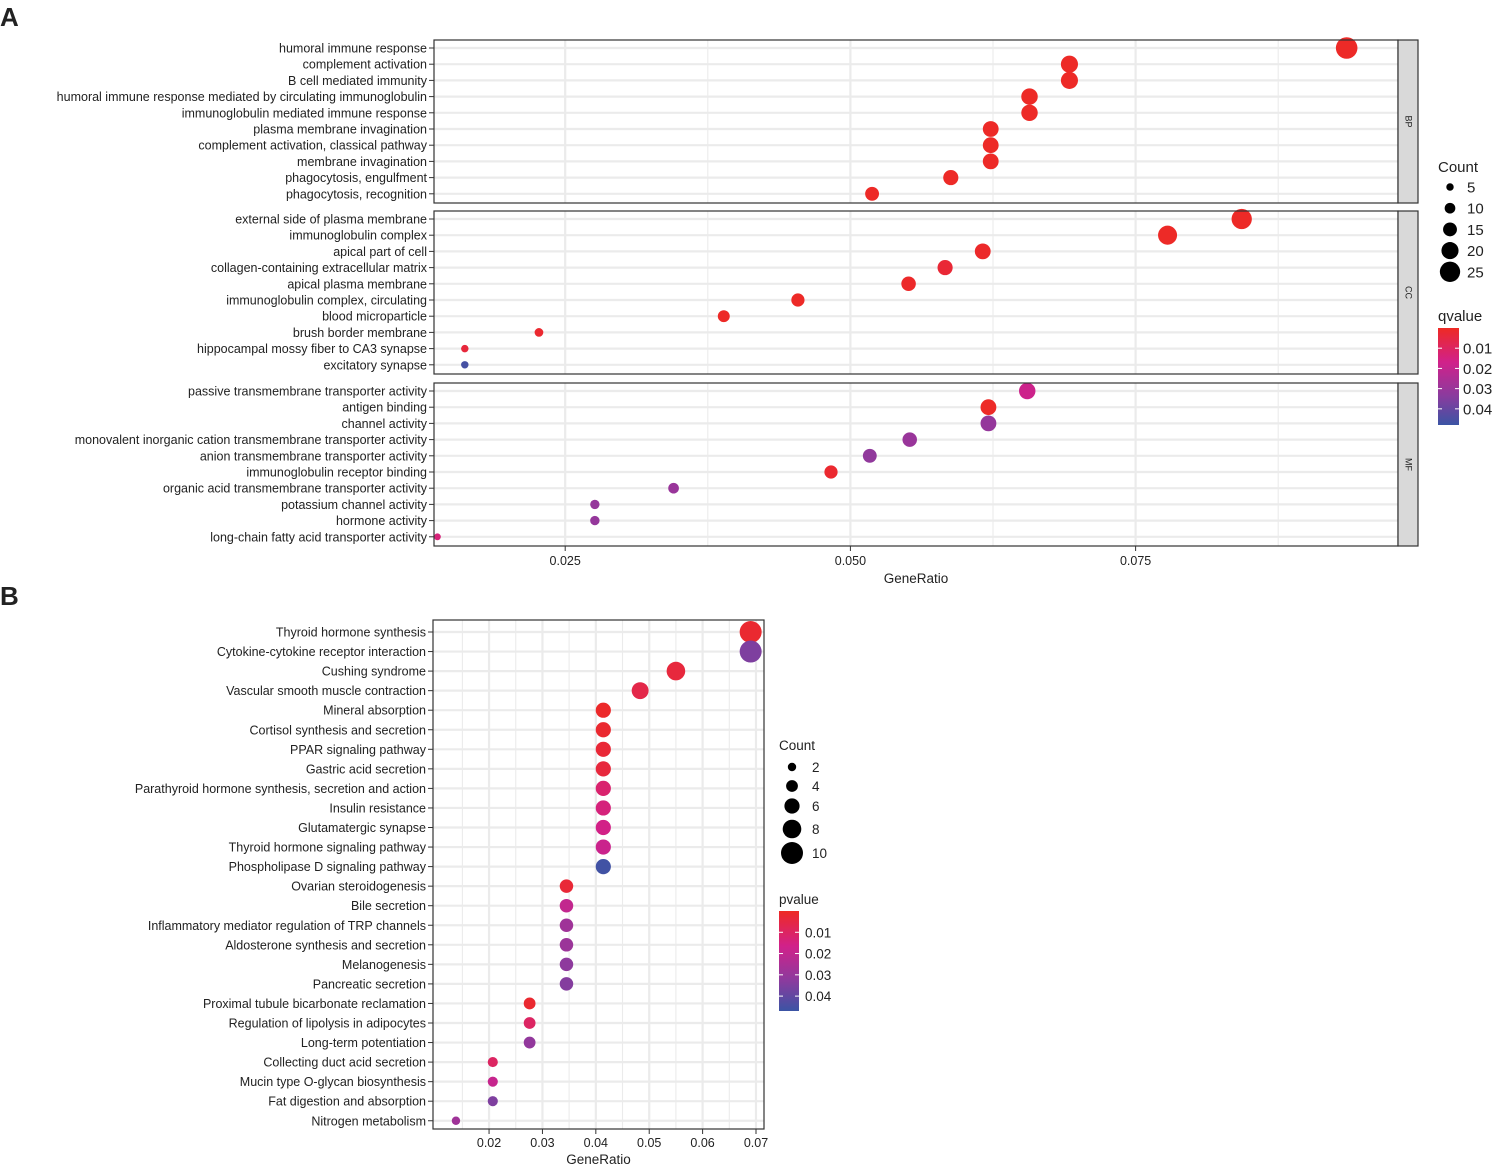  Describe the element at coordinates (363, 1043) in the screenshot. I see `panel-b-term-label: Long-term potentiation` at that location.